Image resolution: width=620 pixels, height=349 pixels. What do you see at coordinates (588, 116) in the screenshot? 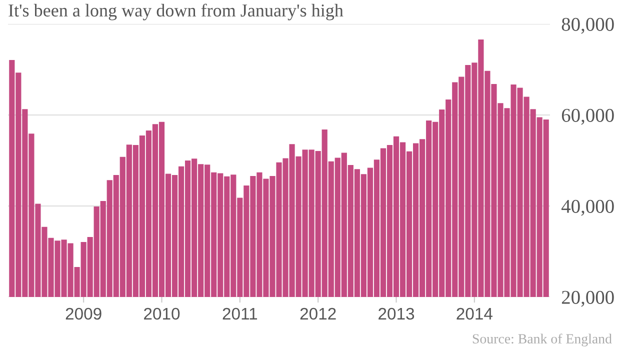
I see `y-tick-label: 60,000` at bounding box center [588, 116].